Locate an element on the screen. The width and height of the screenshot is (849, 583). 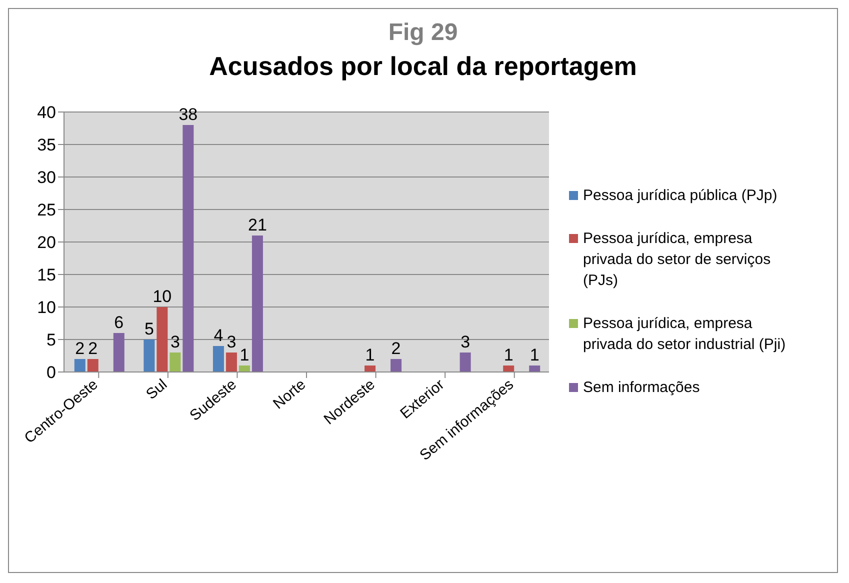
data-label: 4 is located at coordinates (219, 335).